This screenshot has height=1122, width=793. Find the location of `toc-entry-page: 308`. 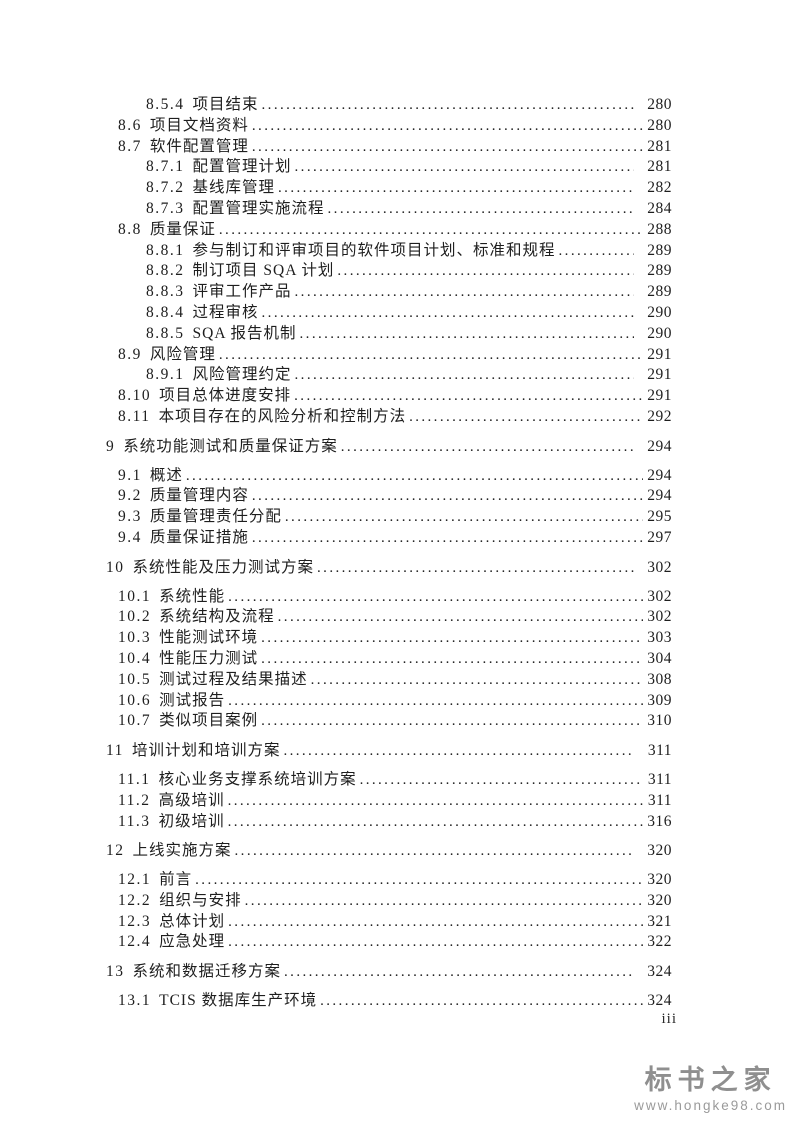

toc-entry-page: 308 is located at coordinates (659, 679).